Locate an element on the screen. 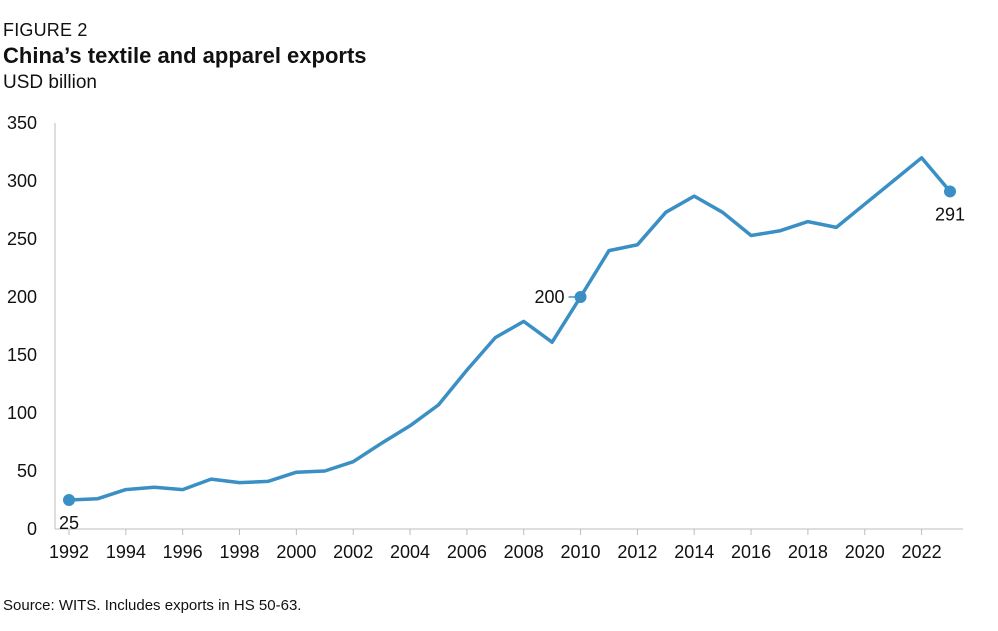 The height and width of the screenshot is (631, 998). x-tick-label: 2004 is located at coordinates (410, 552).